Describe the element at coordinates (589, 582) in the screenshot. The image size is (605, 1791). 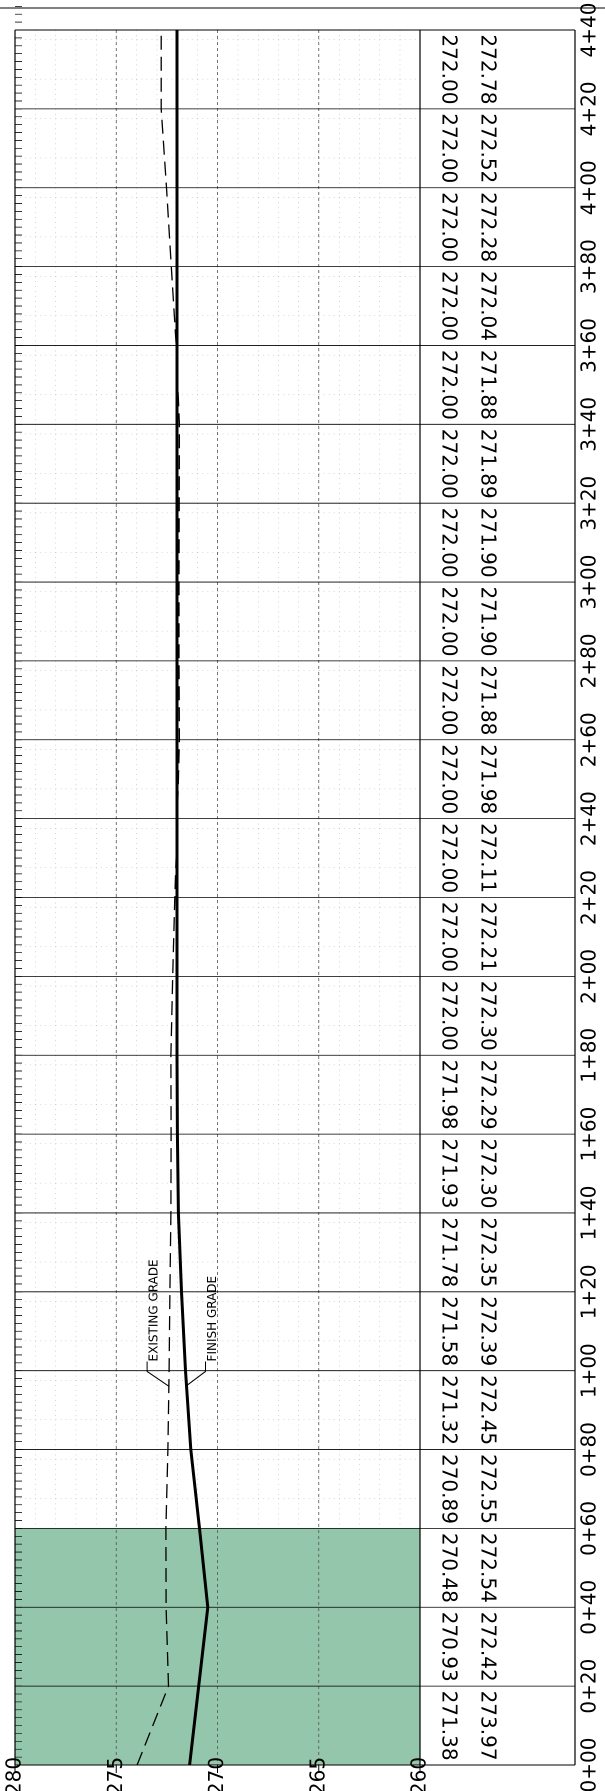
I see `station-label: 3+00` at that location.